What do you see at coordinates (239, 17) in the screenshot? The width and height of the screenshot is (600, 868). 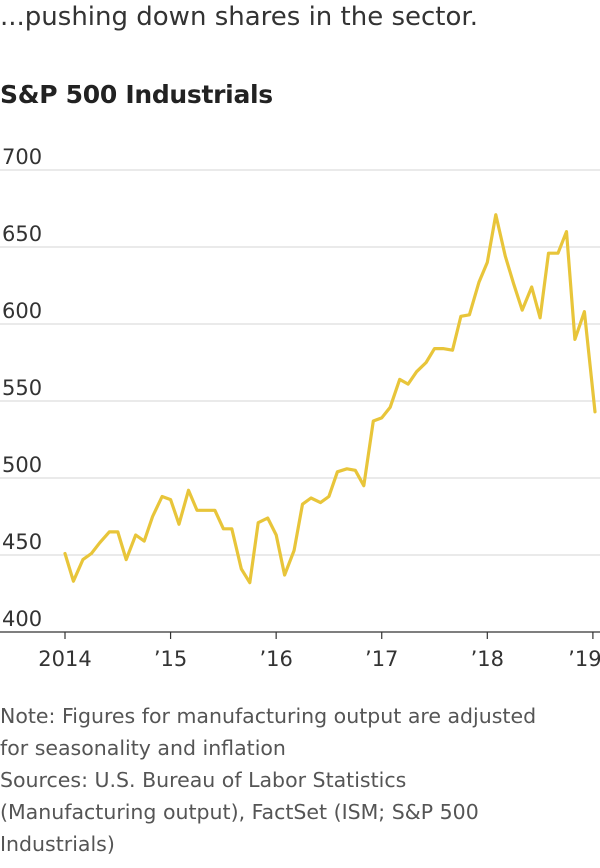 I see `lead-text: ...pushing down shares in the sector.` at bounding box center [239, 17].